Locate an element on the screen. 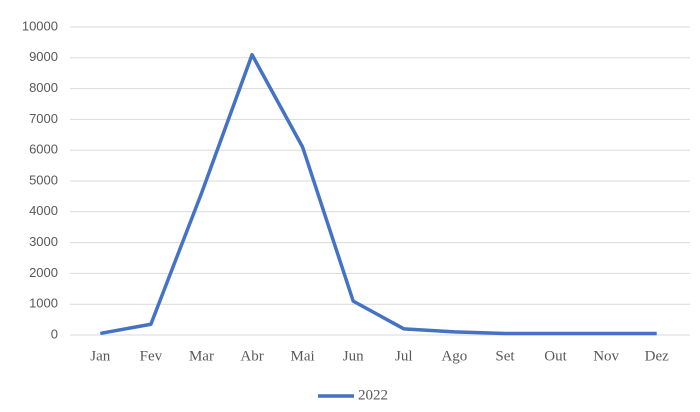 The image size is (700, 412). y-tick-label: 7000 is located at coordinates (43, 118).